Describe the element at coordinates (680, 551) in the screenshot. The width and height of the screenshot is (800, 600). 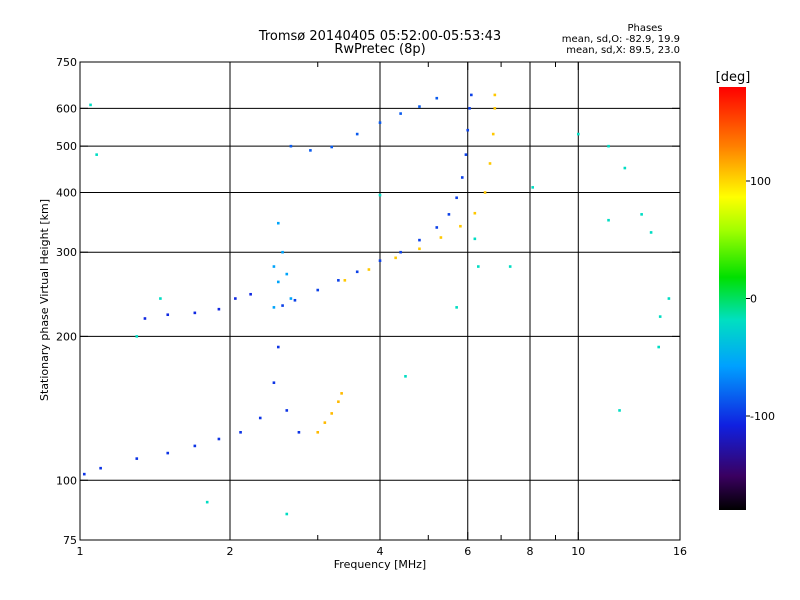
I see `x-tick-label: 16` at that location.